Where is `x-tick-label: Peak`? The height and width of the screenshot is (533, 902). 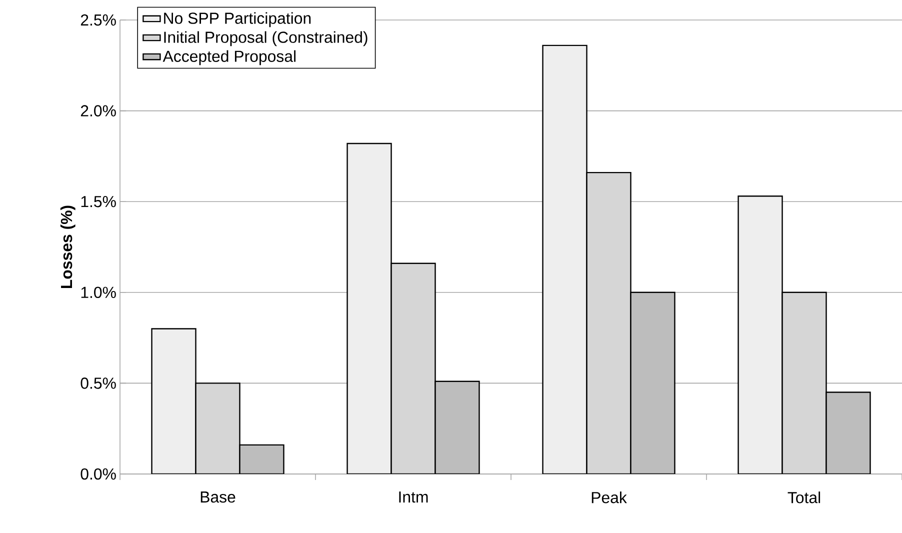
x-tick-label: Peak is located at coordinates (609, 498).